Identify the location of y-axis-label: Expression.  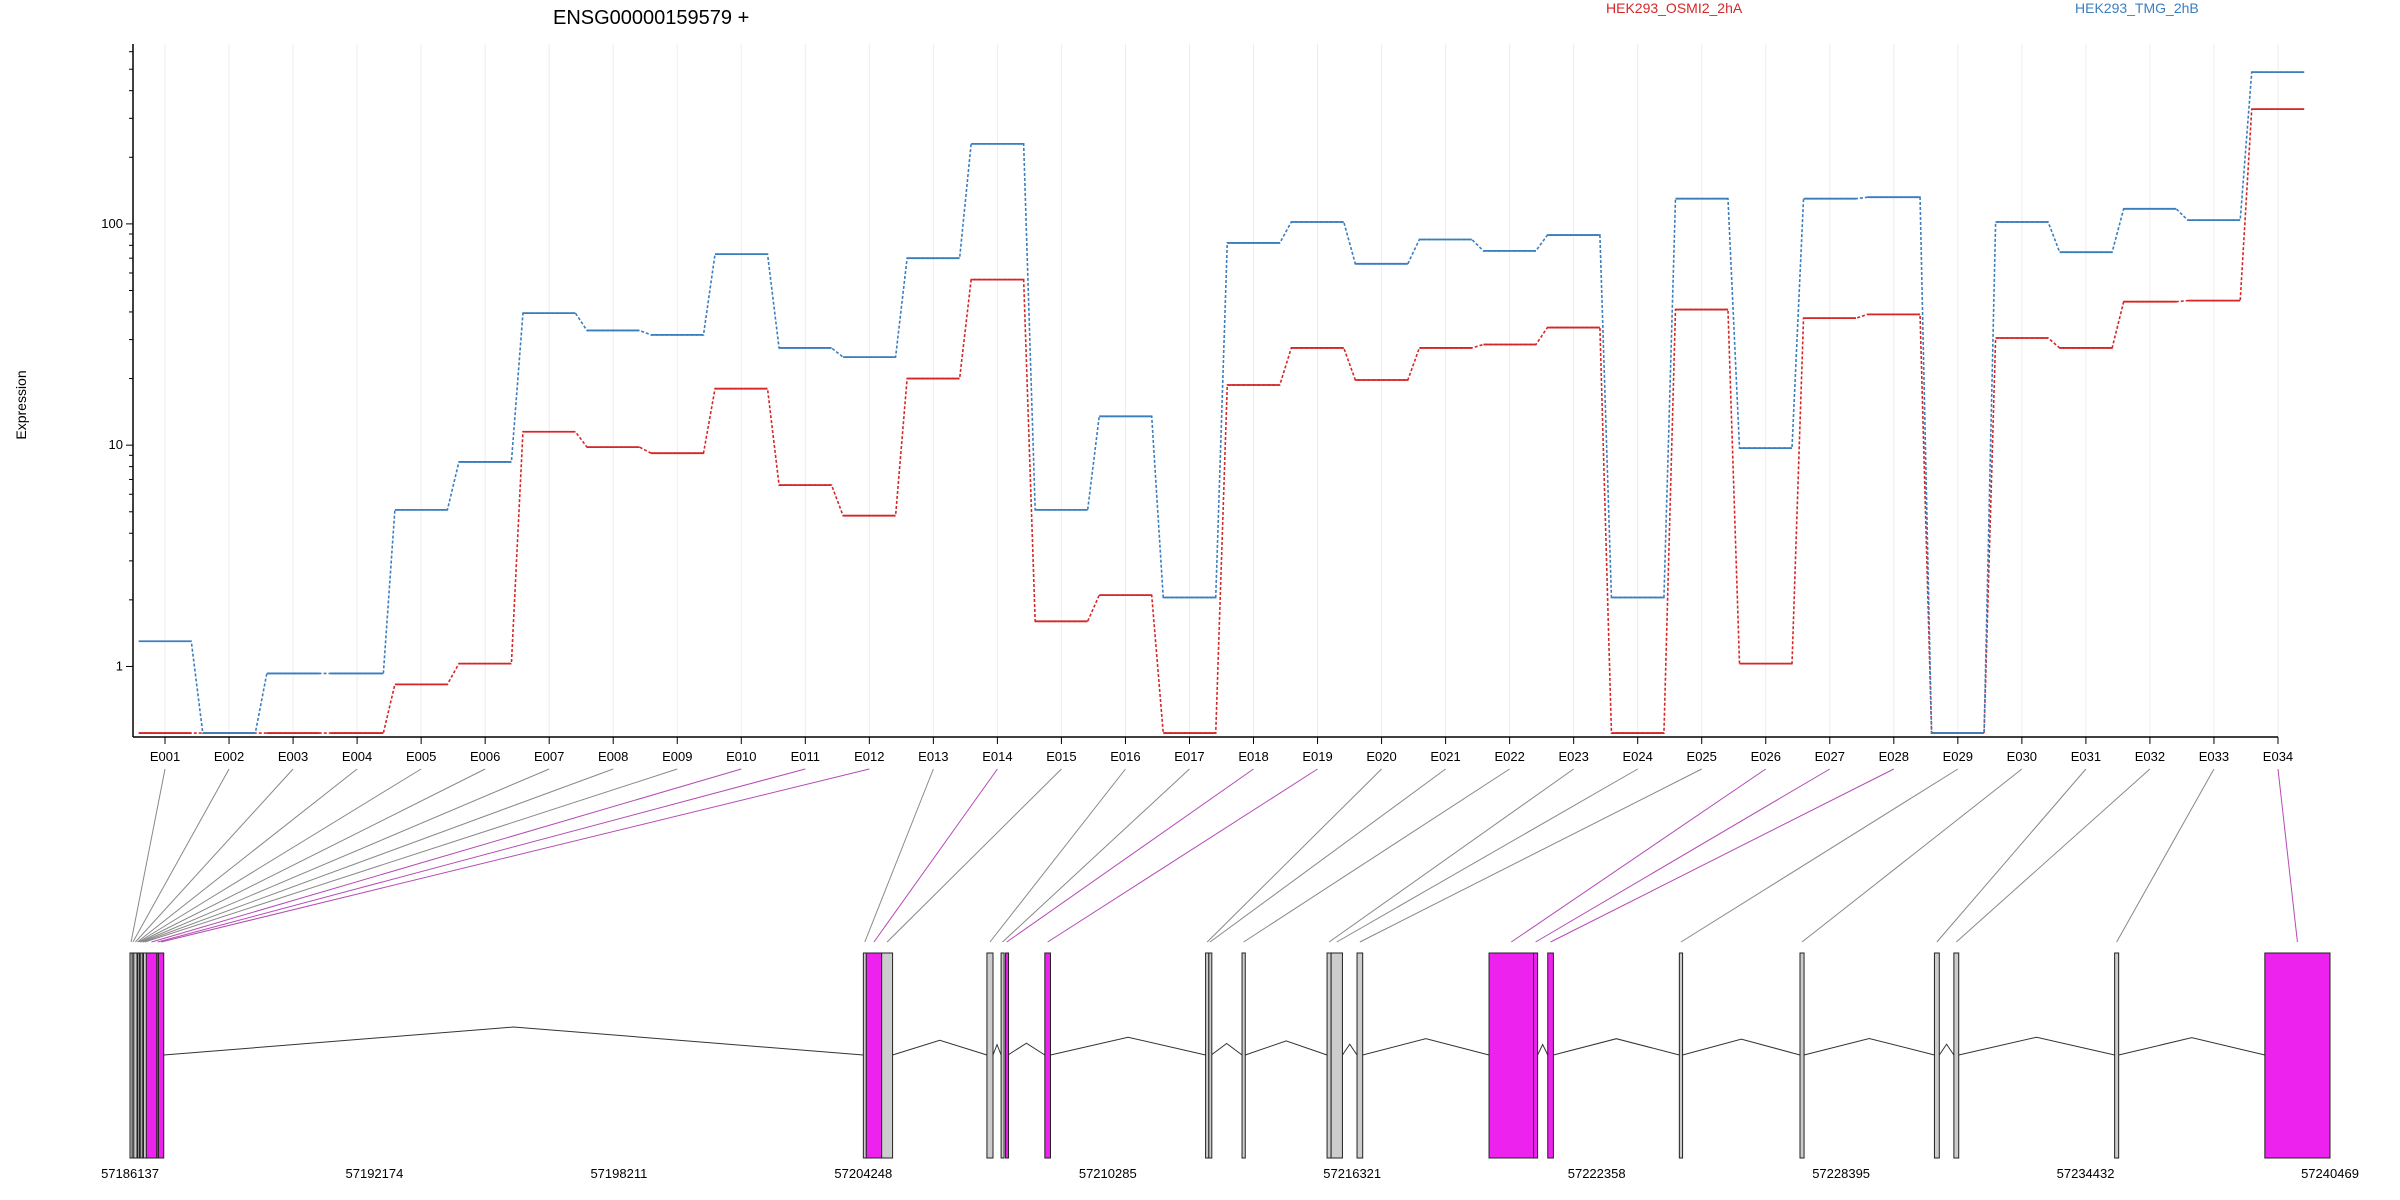
(21, 404).